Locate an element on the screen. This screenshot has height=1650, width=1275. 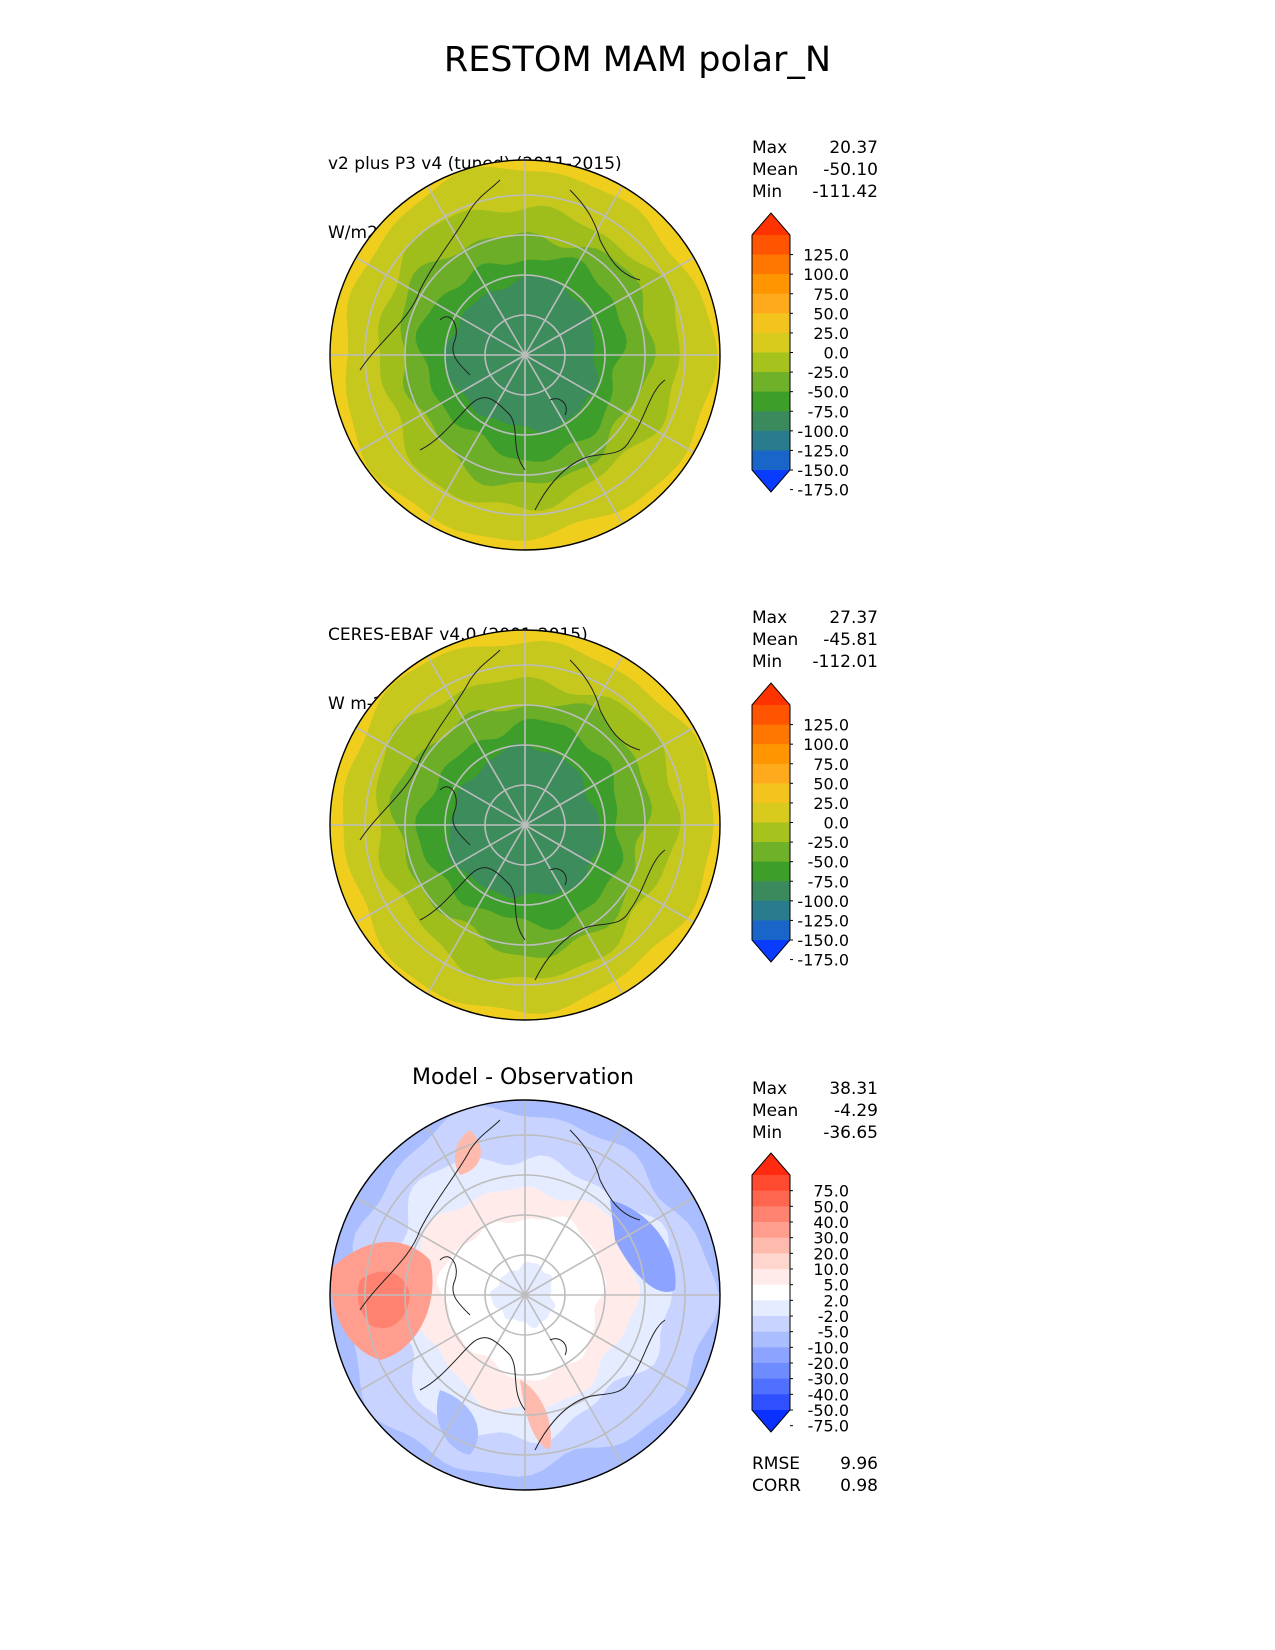
panel3-colorbar-tick-label: 30.0 is located at coordinates (831, 1238).